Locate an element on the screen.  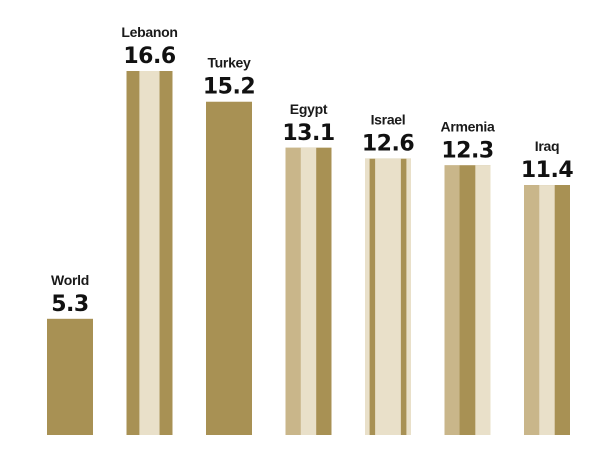
bar-value-label: 12.3 is located at coordinates (467, 150).